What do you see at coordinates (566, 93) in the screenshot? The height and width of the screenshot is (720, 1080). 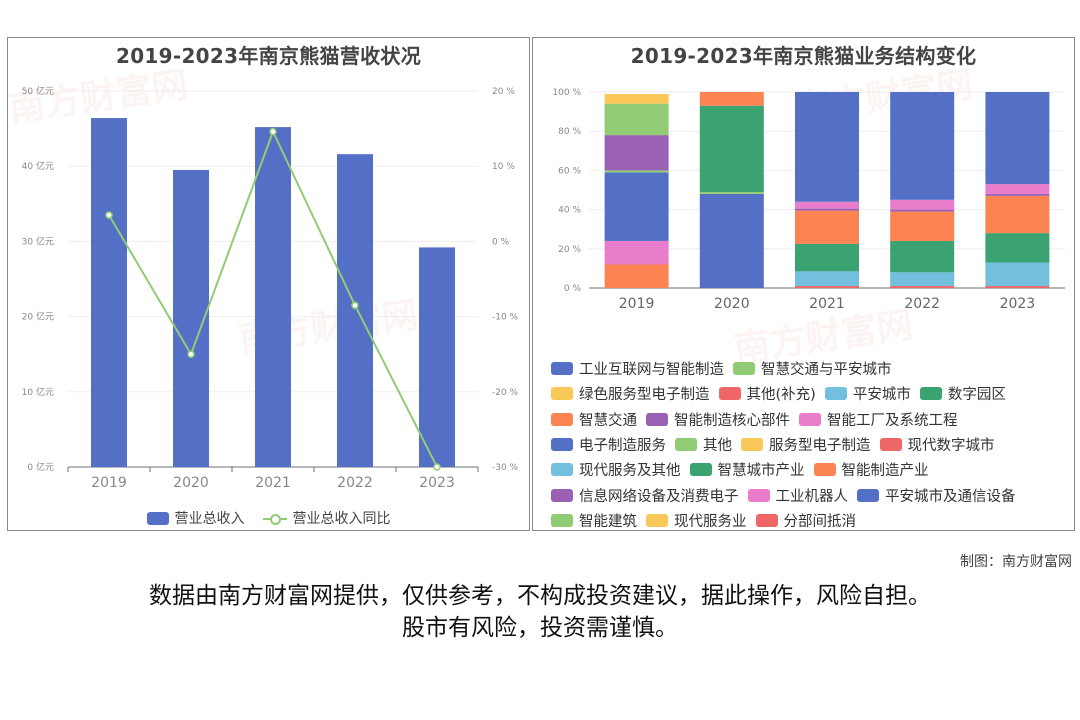 I see `y-tick-label: 100 %` at bounding box center [566, 93].